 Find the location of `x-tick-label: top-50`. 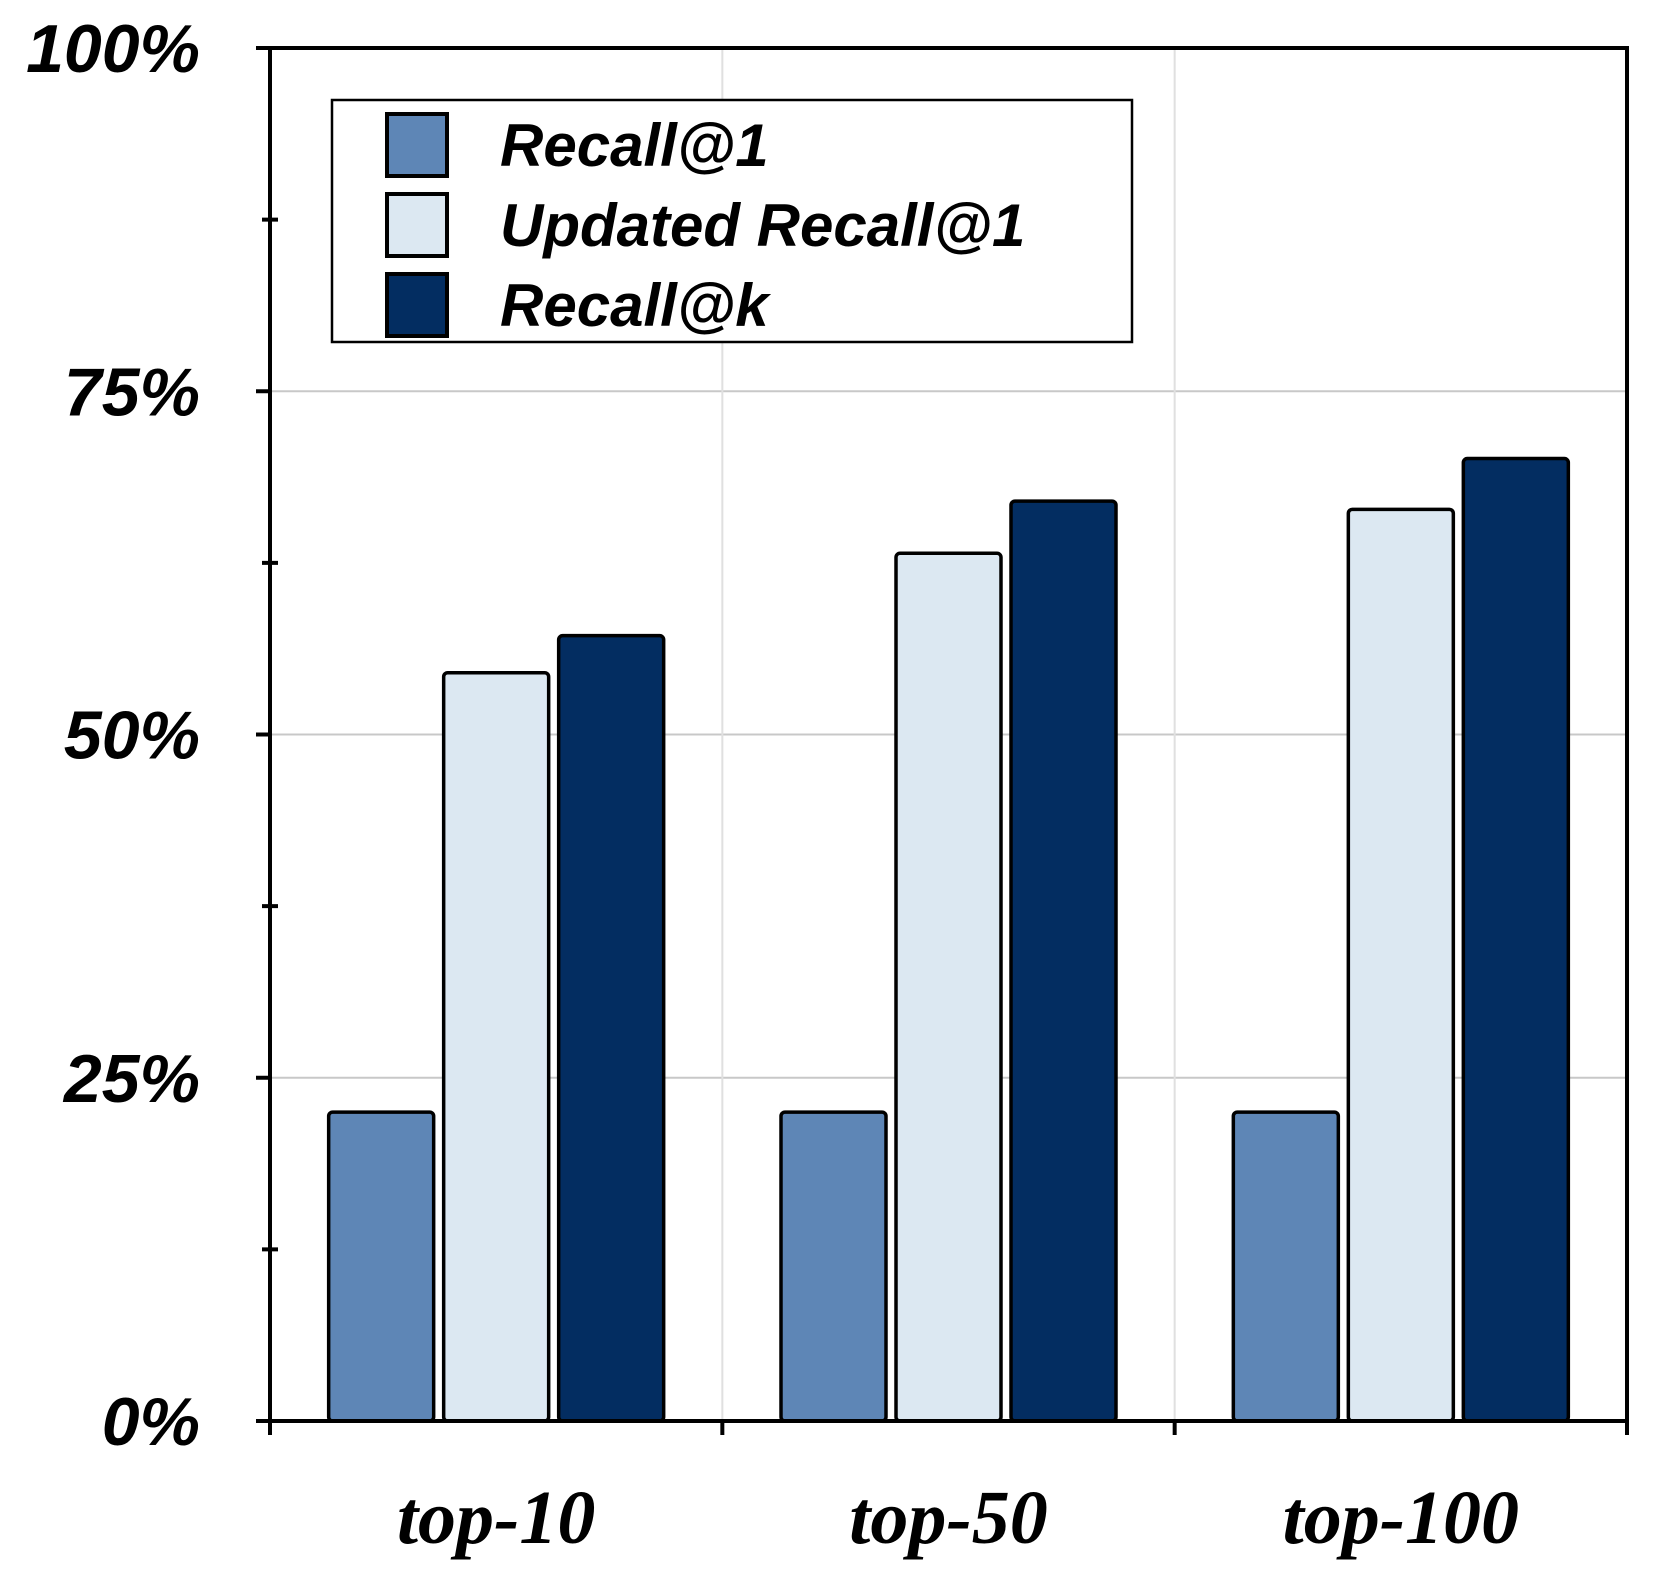

x-tick-label: top-50 is located at coordinates (948, 1518).